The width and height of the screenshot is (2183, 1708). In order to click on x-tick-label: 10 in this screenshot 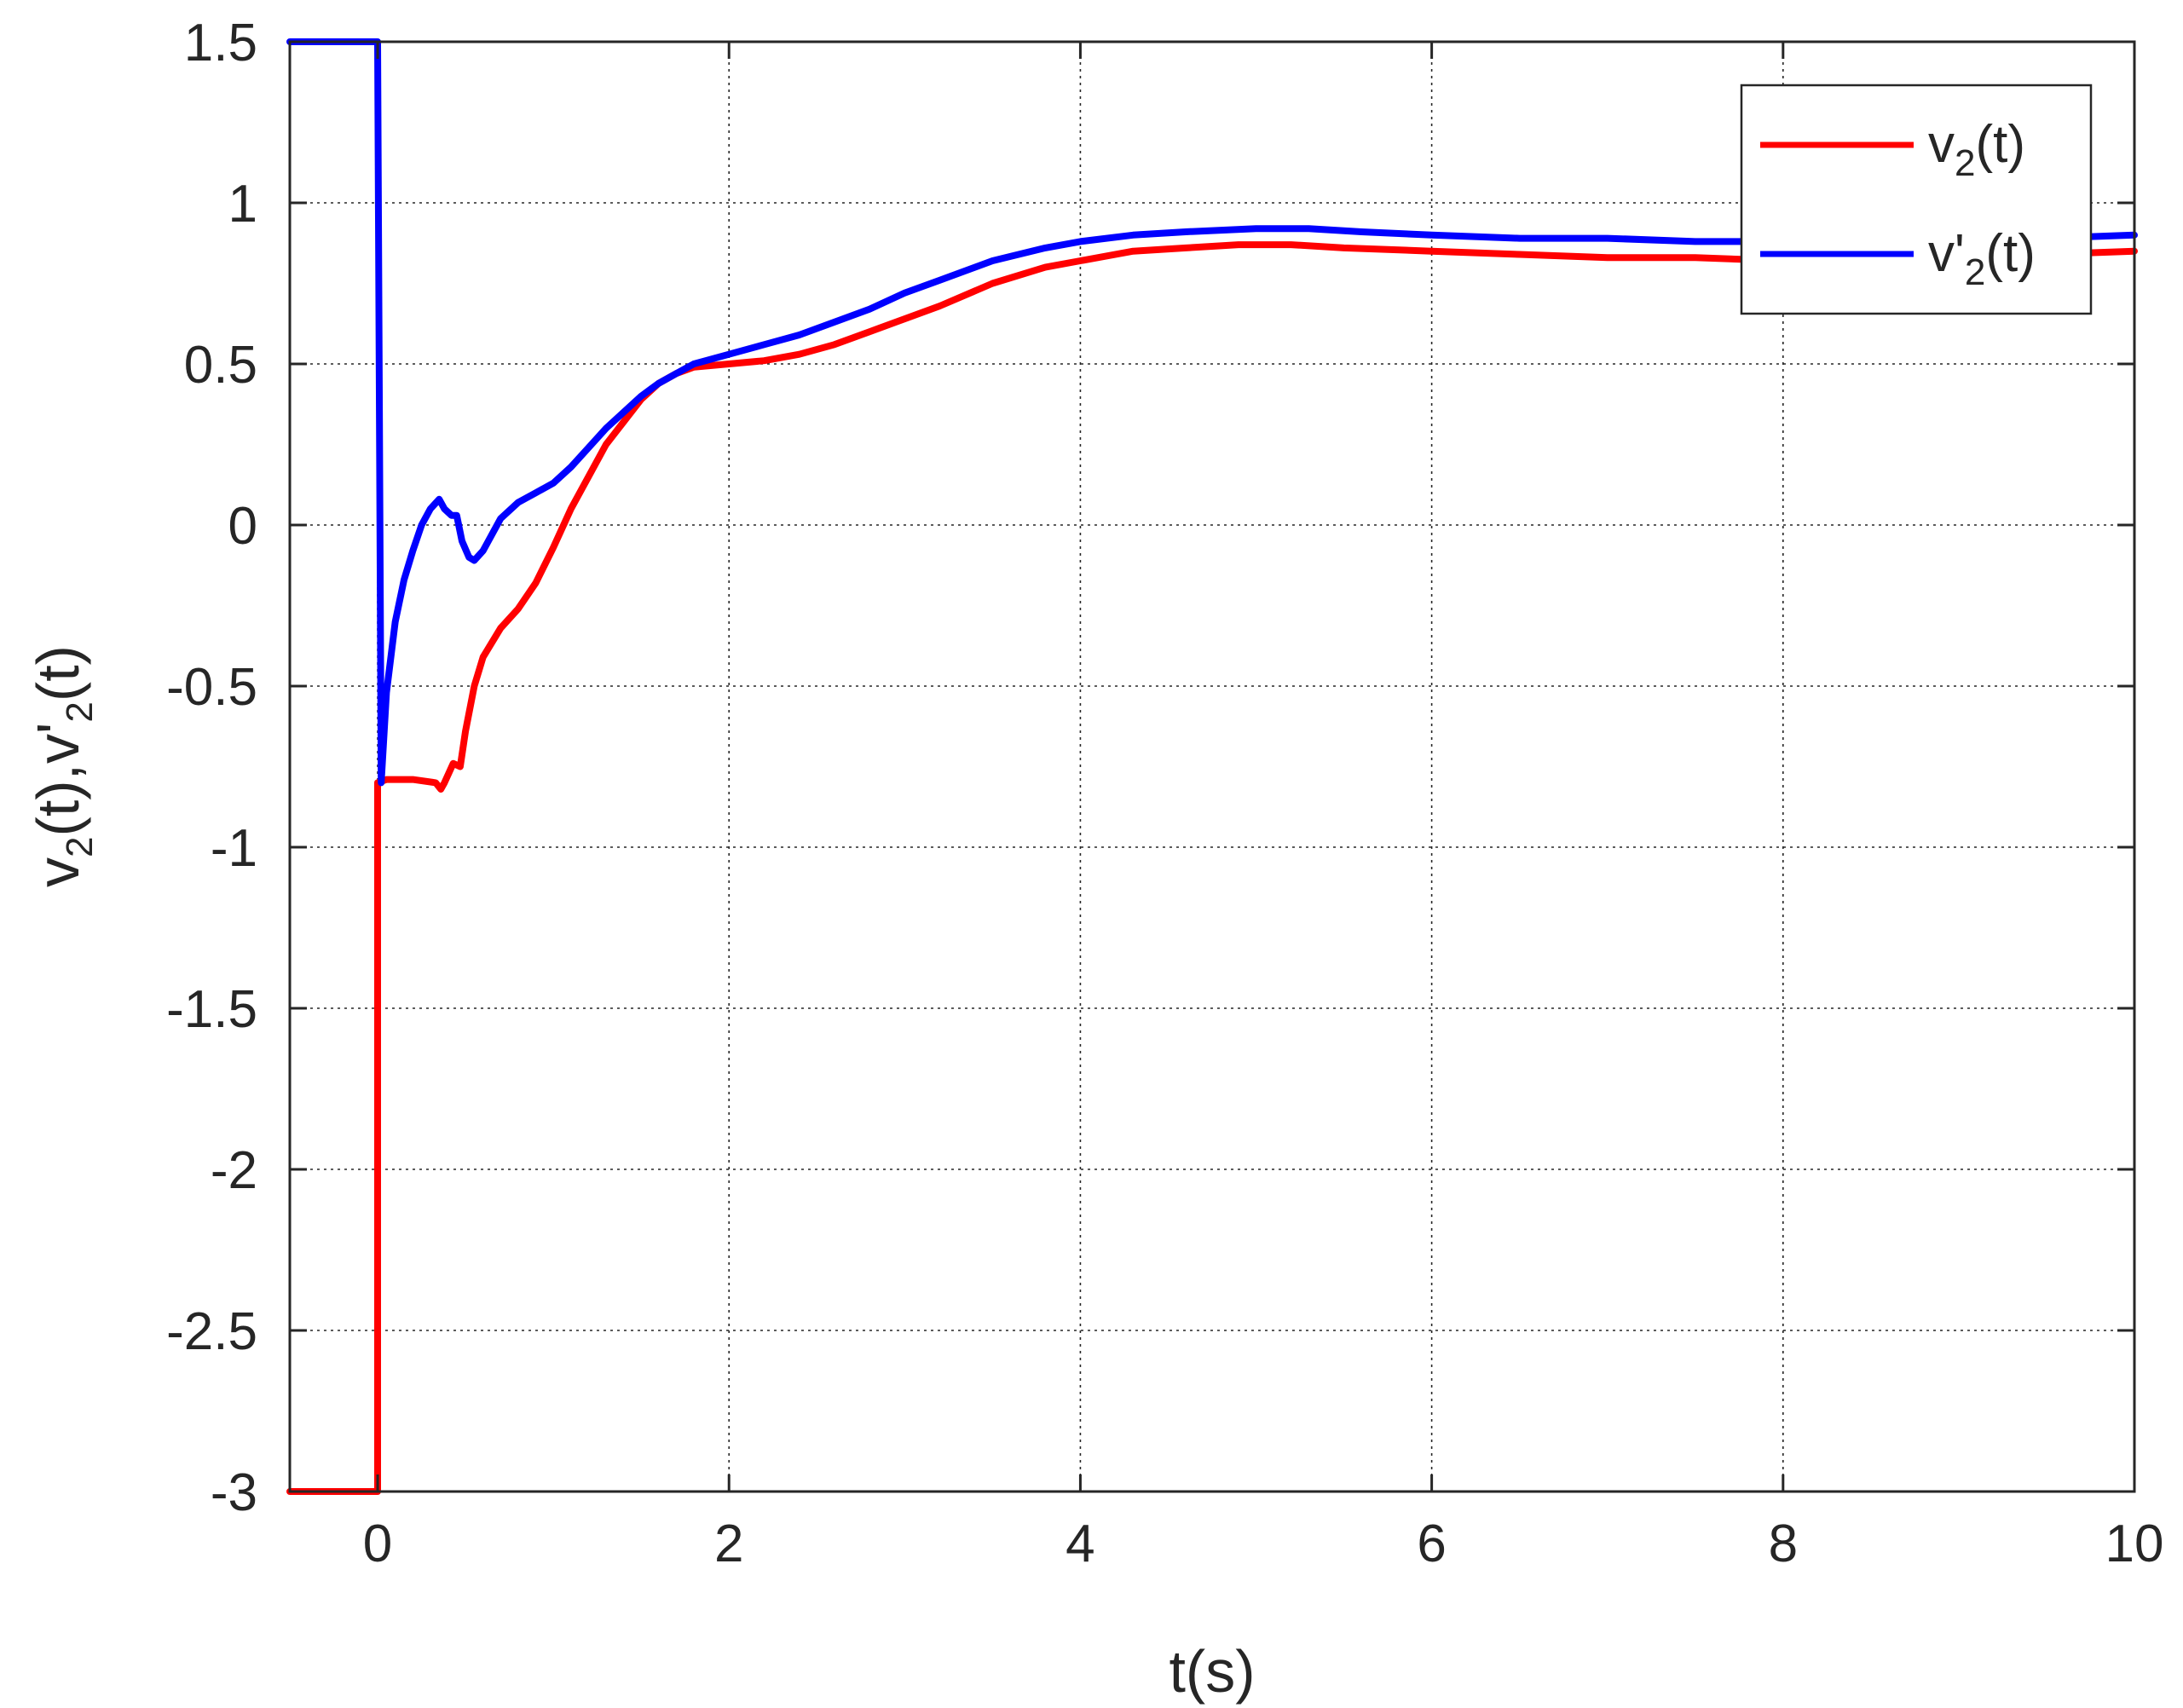, I will do `click(2134, 1544)`.